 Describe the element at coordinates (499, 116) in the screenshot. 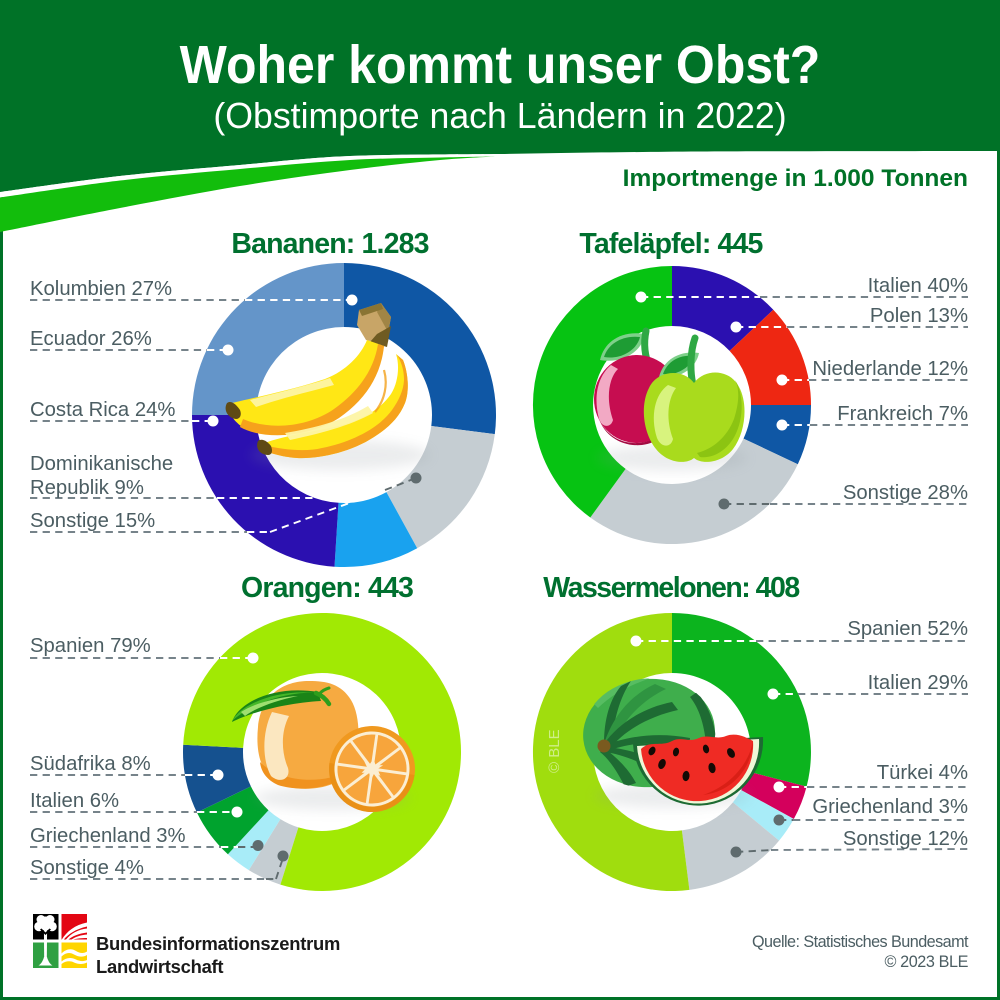

I see `svg-text:(Obstimporte nach Ländern in 2: (Obstimporte nach Ländern in 2022)` at that location.